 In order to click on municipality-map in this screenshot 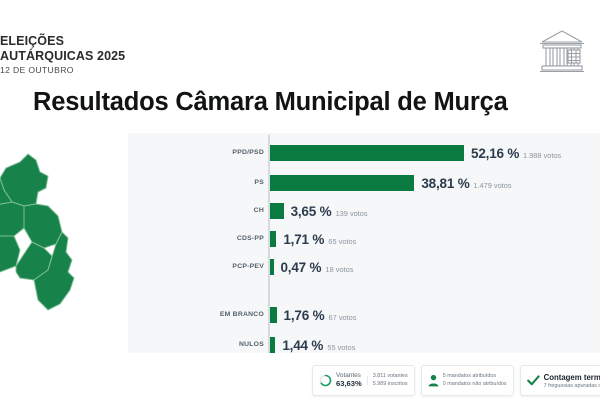, I will do `click(65, 227)`.